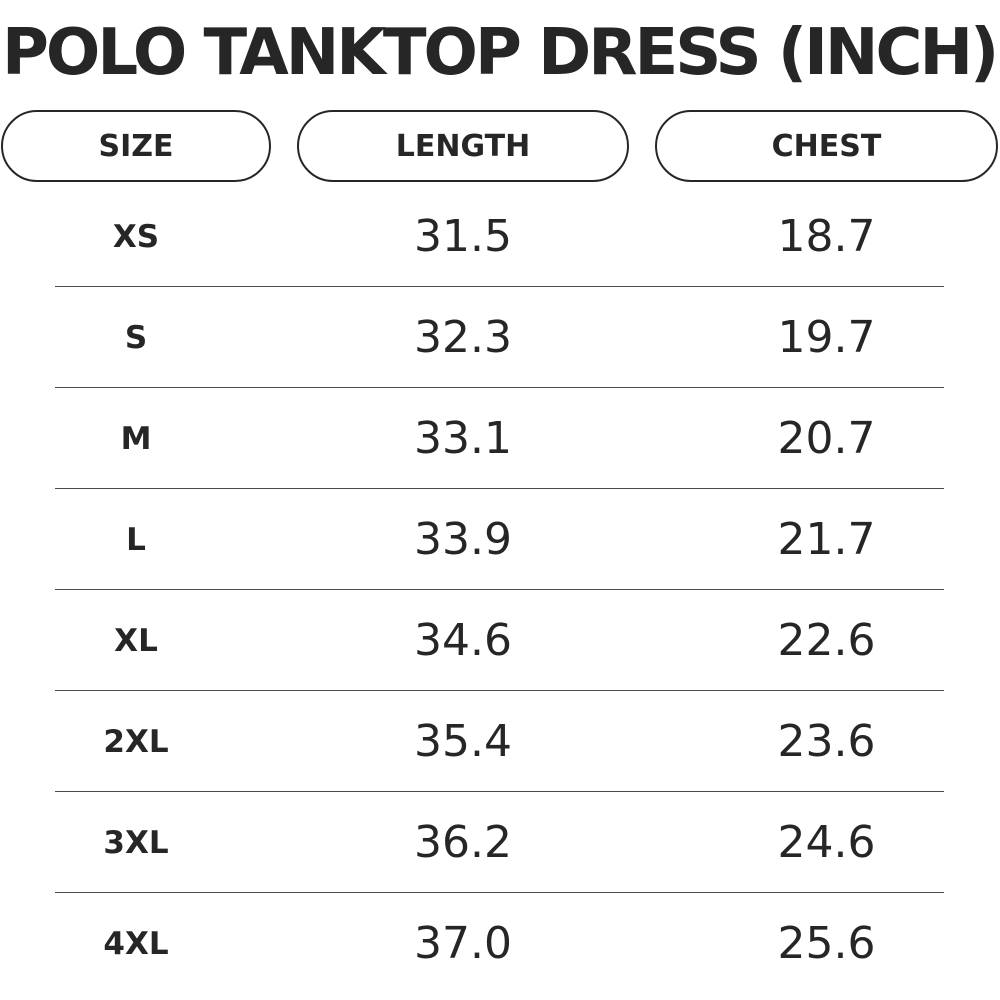  What do you see at coordinates (463, 943) in the screenshot?
I see `length-cell: 37.0` at bounding box center [463, 943].